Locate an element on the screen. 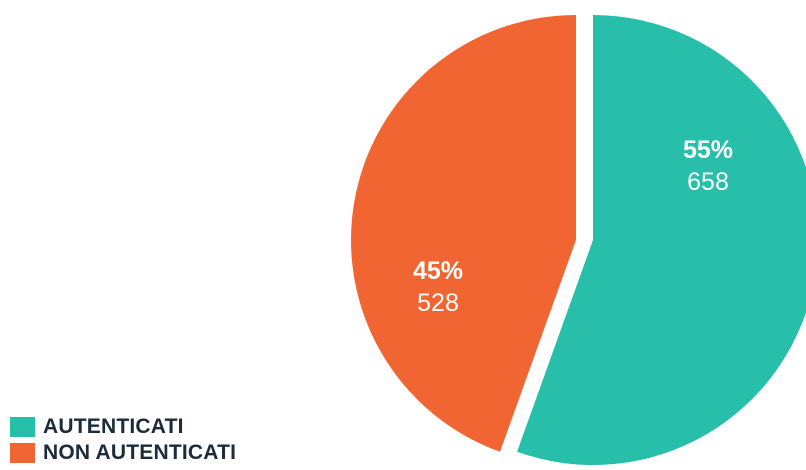  legend-item-non-autenticati: NON AUTENTICATI is located at coordinates (123, 453).